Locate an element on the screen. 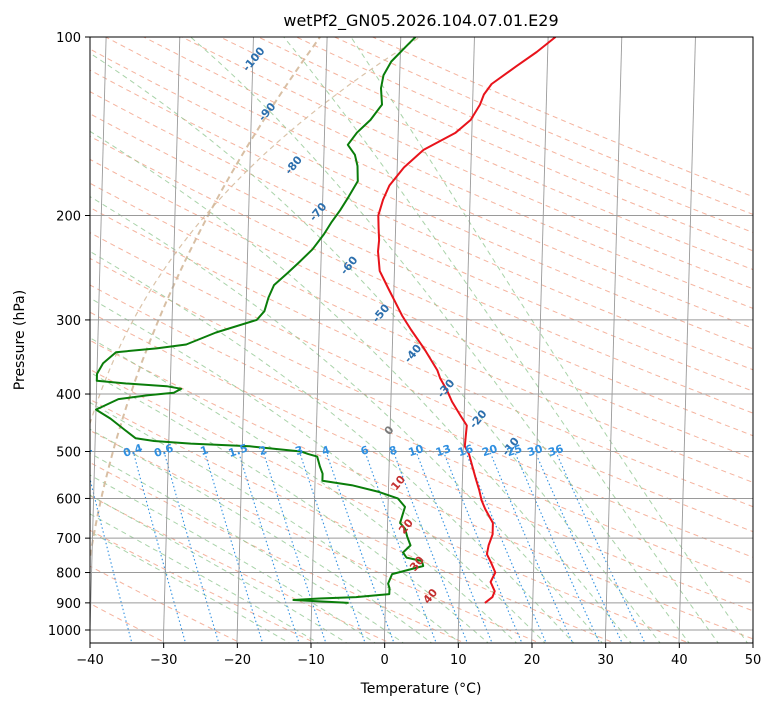 This screenshot has width=775, height=708. y-tick-label: 900 is located at coordinates (68, 604).